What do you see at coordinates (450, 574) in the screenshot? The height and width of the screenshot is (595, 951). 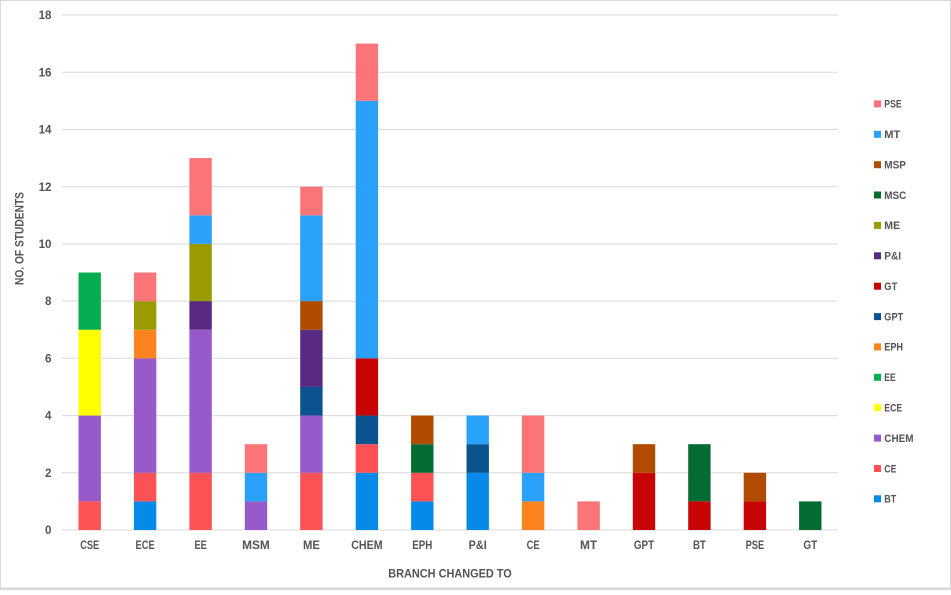 I see `svg-text: BRANCH CHANGED TO` at bounding box center [450, 574].